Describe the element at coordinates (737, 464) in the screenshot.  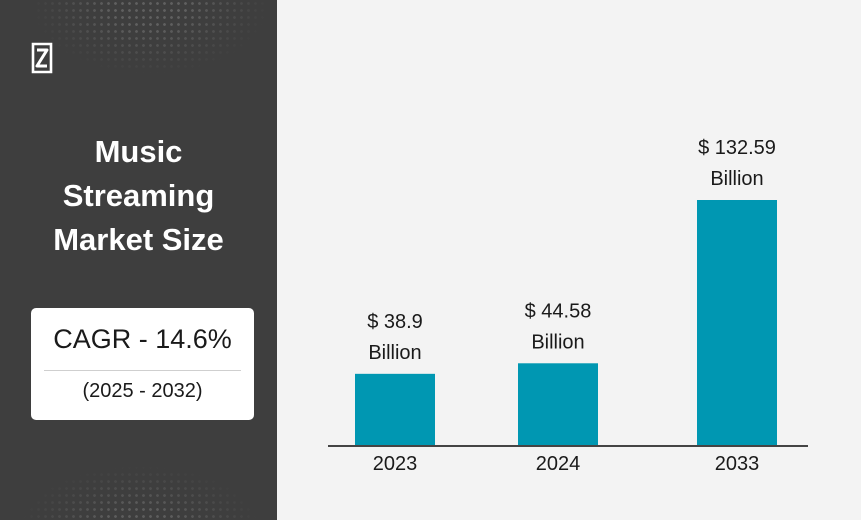
I see `x-tick-label-2033: 2033` at that location.